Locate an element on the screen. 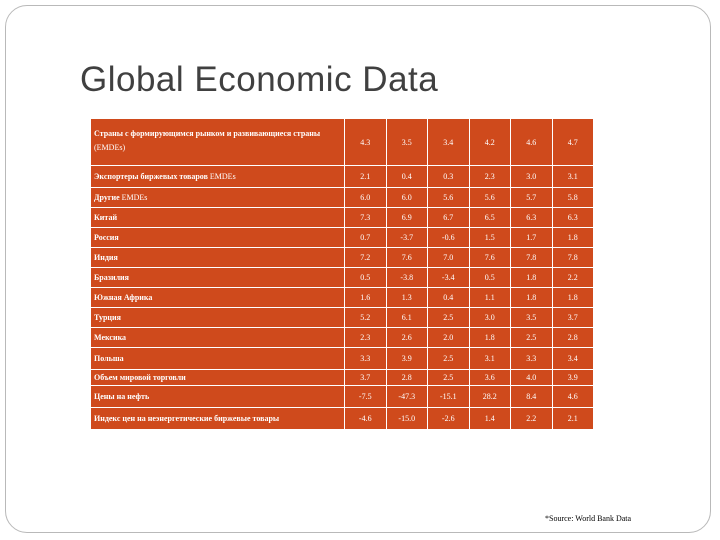 The width and height of the screenshot is (720, 540). value-cell: 7.3 is located at coordinates (365, 217).